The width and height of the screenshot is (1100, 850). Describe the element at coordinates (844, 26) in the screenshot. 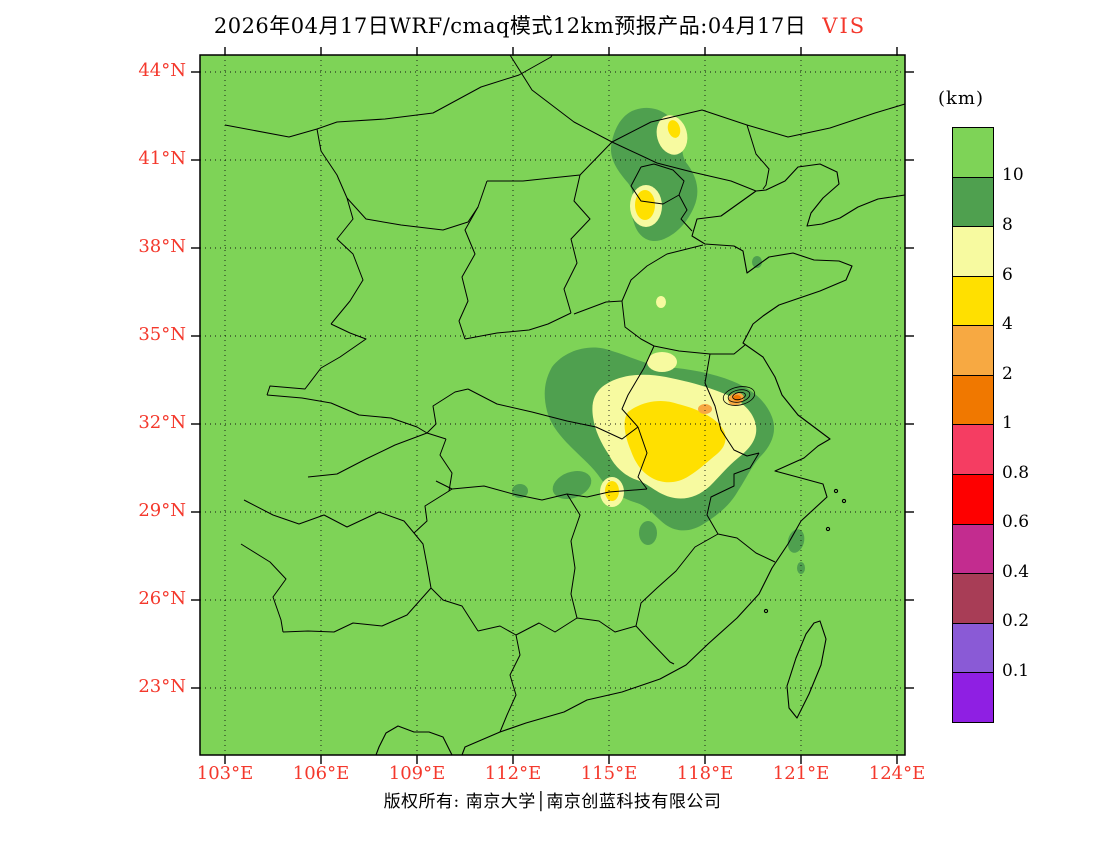

I see `title-variable: VIS` at that location.